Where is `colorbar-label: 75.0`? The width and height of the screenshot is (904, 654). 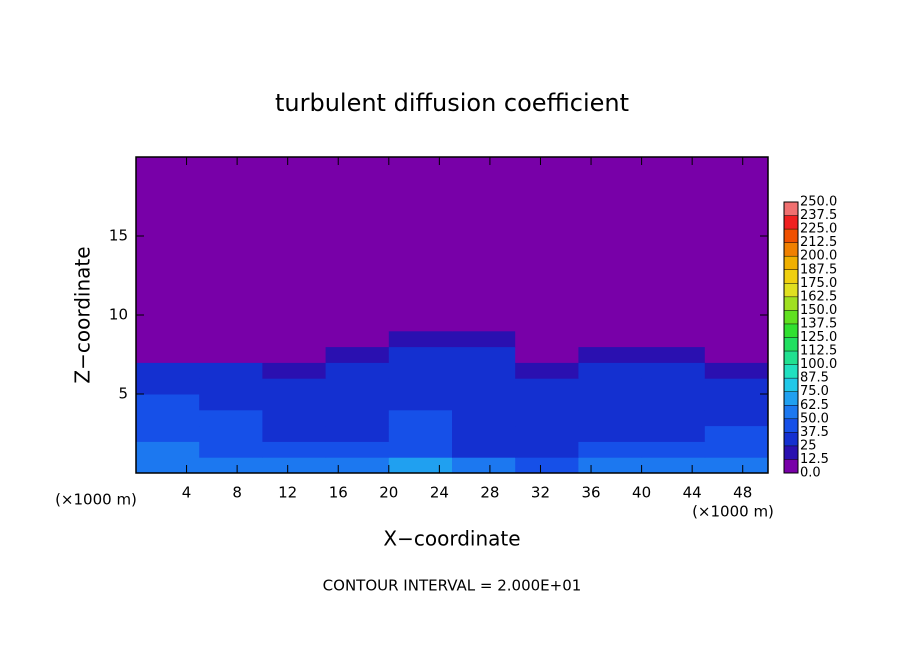
colorbar-label: 75.0 is located at coordinates (814, 391).